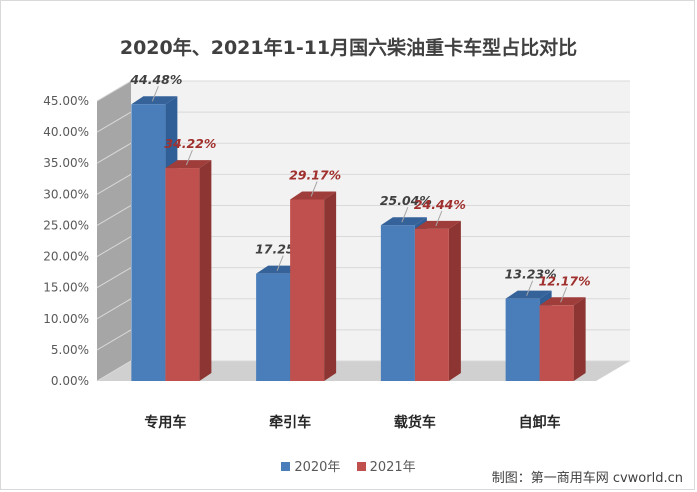 The image size is (697, 492). I want to click on x-category-label: 专用车, so click(165, 422).